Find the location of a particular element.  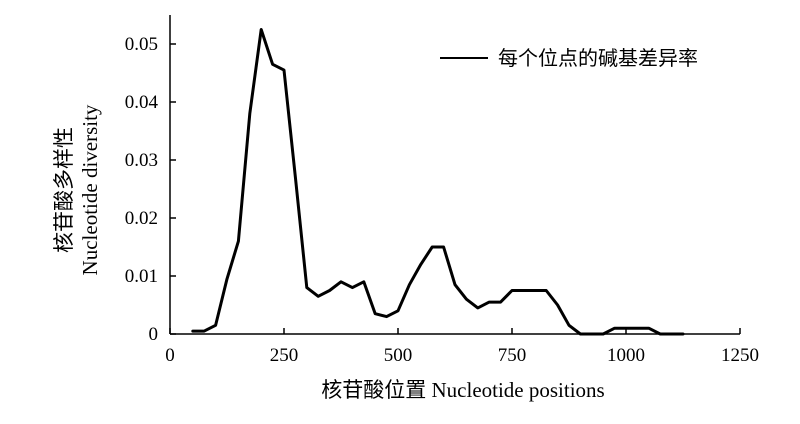

y-tick-label: 0.04 is located at coordinates (142, 102).